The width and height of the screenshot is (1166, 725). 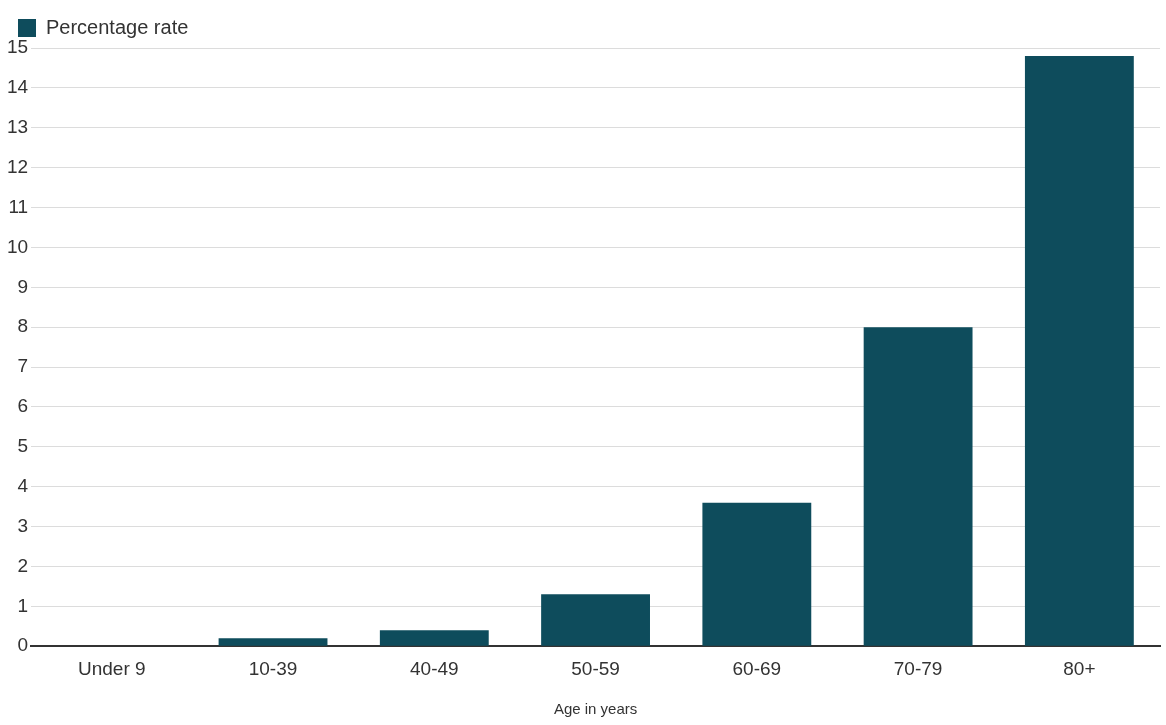 I want to click on y-tick-label: 9, so click(x=23, y=286).